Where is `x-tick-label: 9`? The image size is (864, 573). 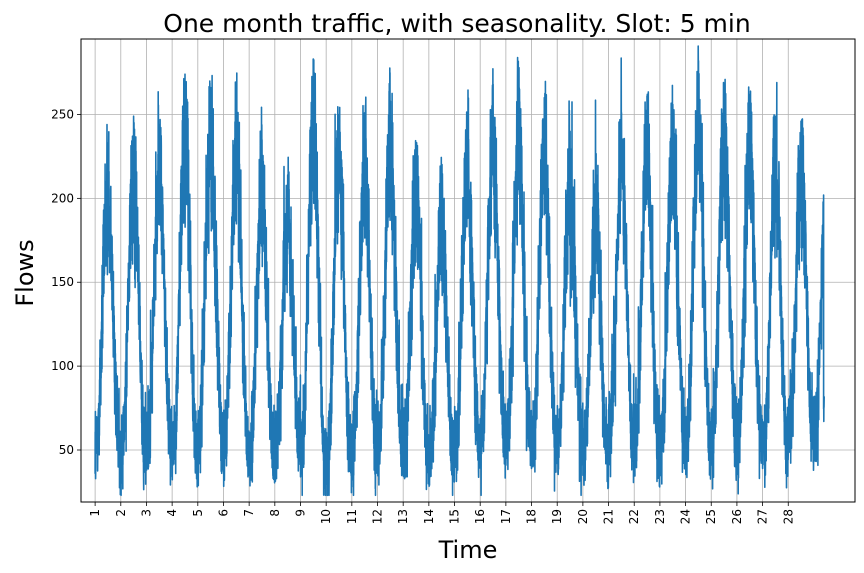
x-tick-label: 9 is located at coordinates (300, 513).